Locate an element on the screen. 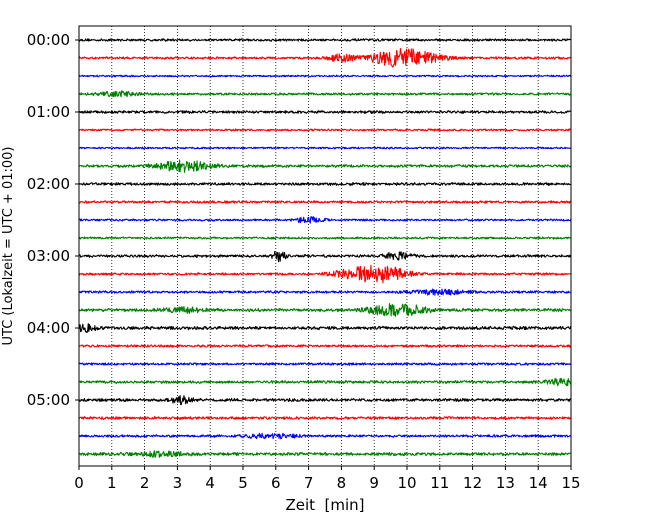 This screenshot has height=520, width=650. trace-05:00 is located at coordinates (325, 400).